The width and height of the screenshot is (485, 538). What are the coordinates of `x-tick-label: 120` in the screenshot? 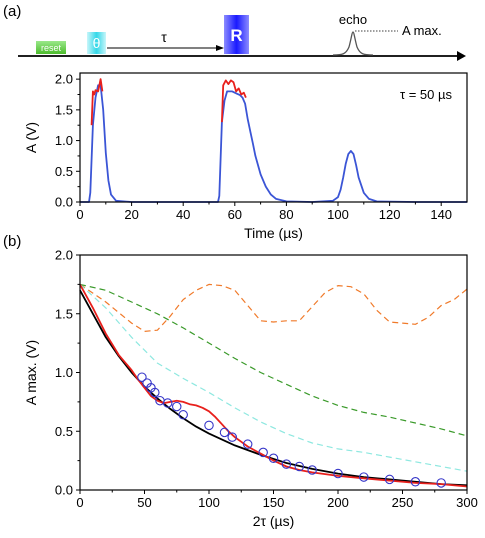 It's located at (390, 214).